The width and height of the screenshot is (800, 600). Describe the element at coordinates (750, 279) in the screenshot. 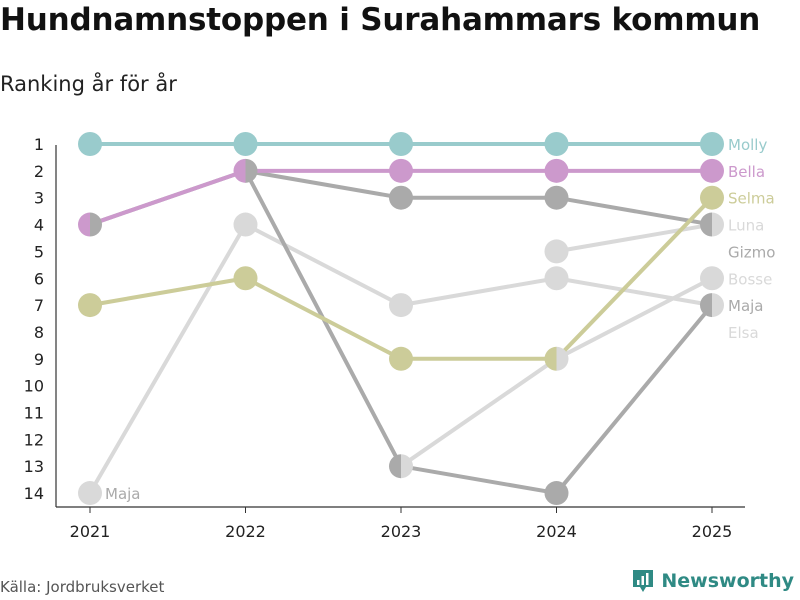

I see `end-label-bosse: Bosse` at that location.